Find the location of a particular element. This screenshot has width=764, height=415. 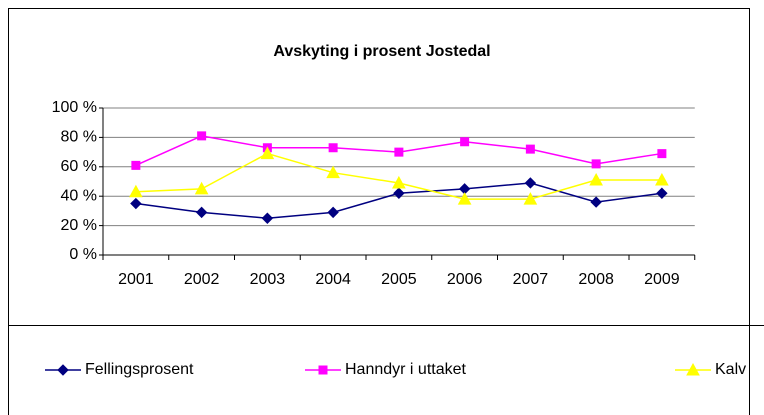

y-tick-label: 20 % is located at coordinates (79, 225).